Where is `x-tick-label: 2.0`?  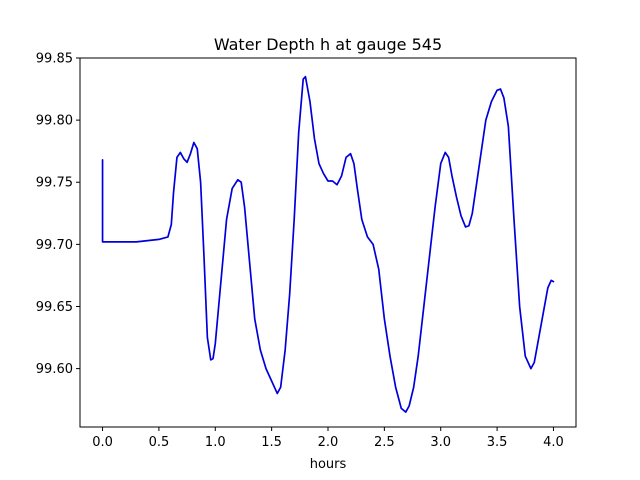
x-tick-label: 2.0 is located at coordinates (328, 442).